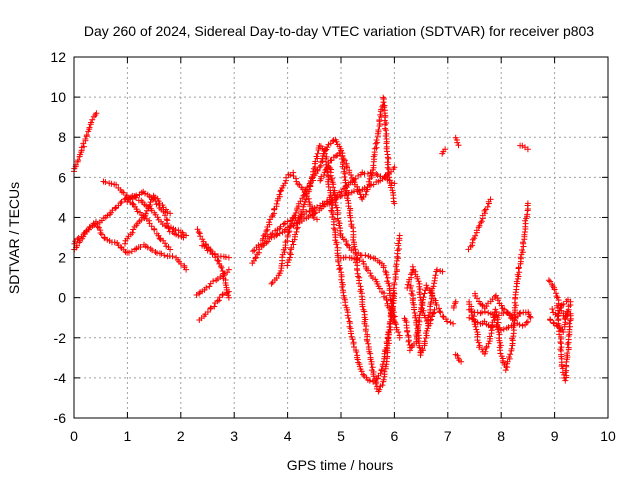 The image size is (640, 480). Describe the element at coordinates (60, 338) in the screenshot. I see `y-tick-label: -2` at that location.